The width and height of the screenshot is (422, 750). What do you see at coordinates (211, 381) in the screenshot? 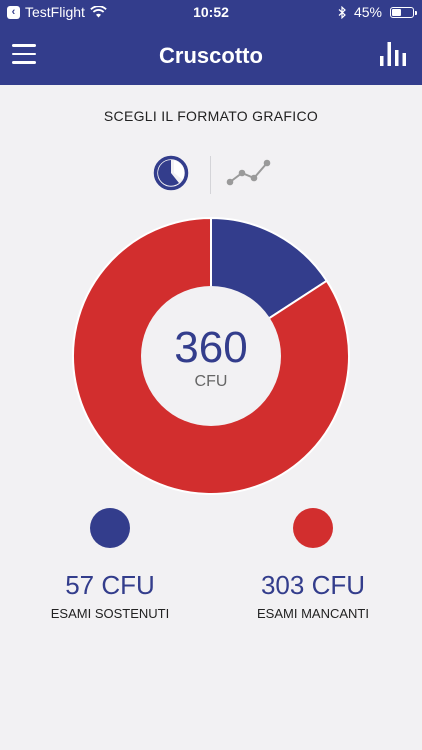
I see `total-cfu-unit: CFU` at bounding box center [211, 381].